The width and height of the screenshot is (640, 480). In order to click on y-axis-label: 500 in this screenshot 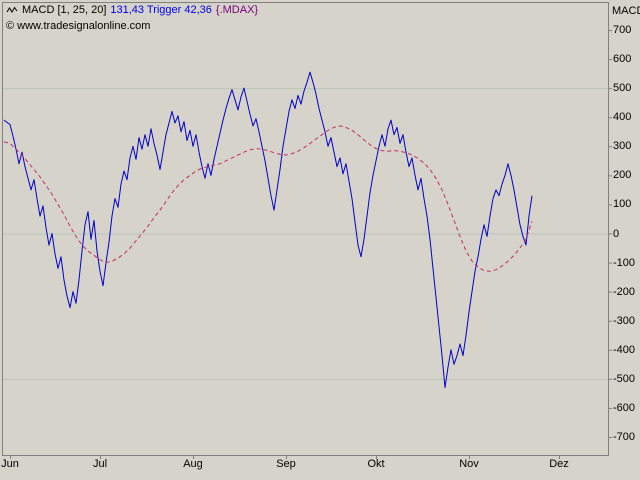, I will do `click(622, 88)`.